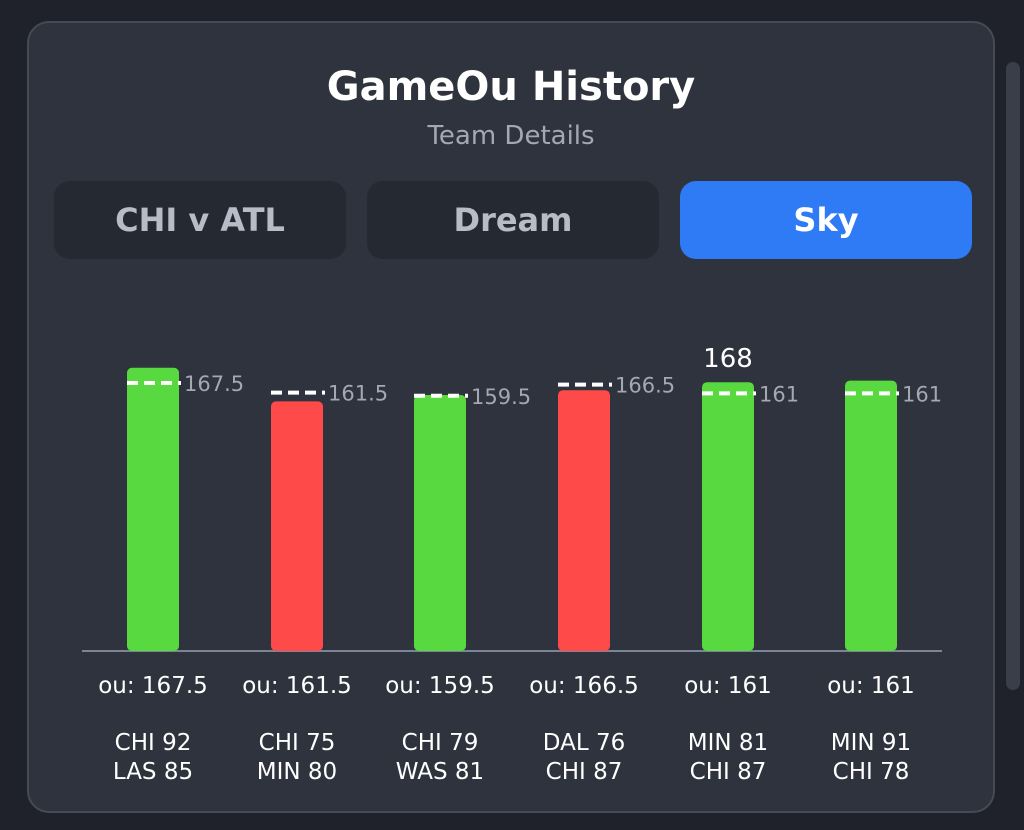  What do you see at coordinates (440, 686) in the screenshot?
I see `x-tick-label: ou: 159.5` at bounding box center [440, 686].